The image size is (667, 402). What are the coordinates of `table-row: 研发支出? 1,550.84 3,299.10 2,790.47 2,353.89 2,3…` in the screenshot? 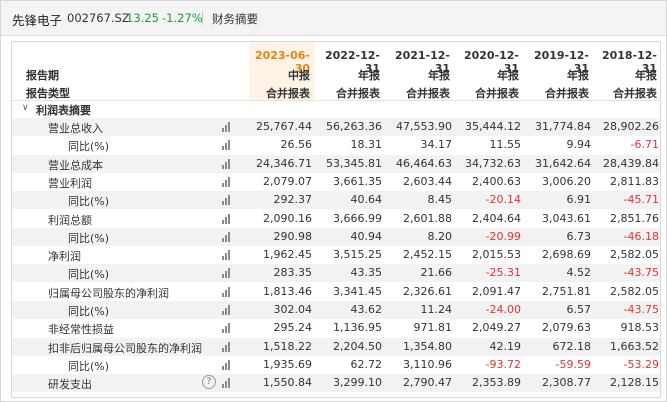 It's located at (336, 383).